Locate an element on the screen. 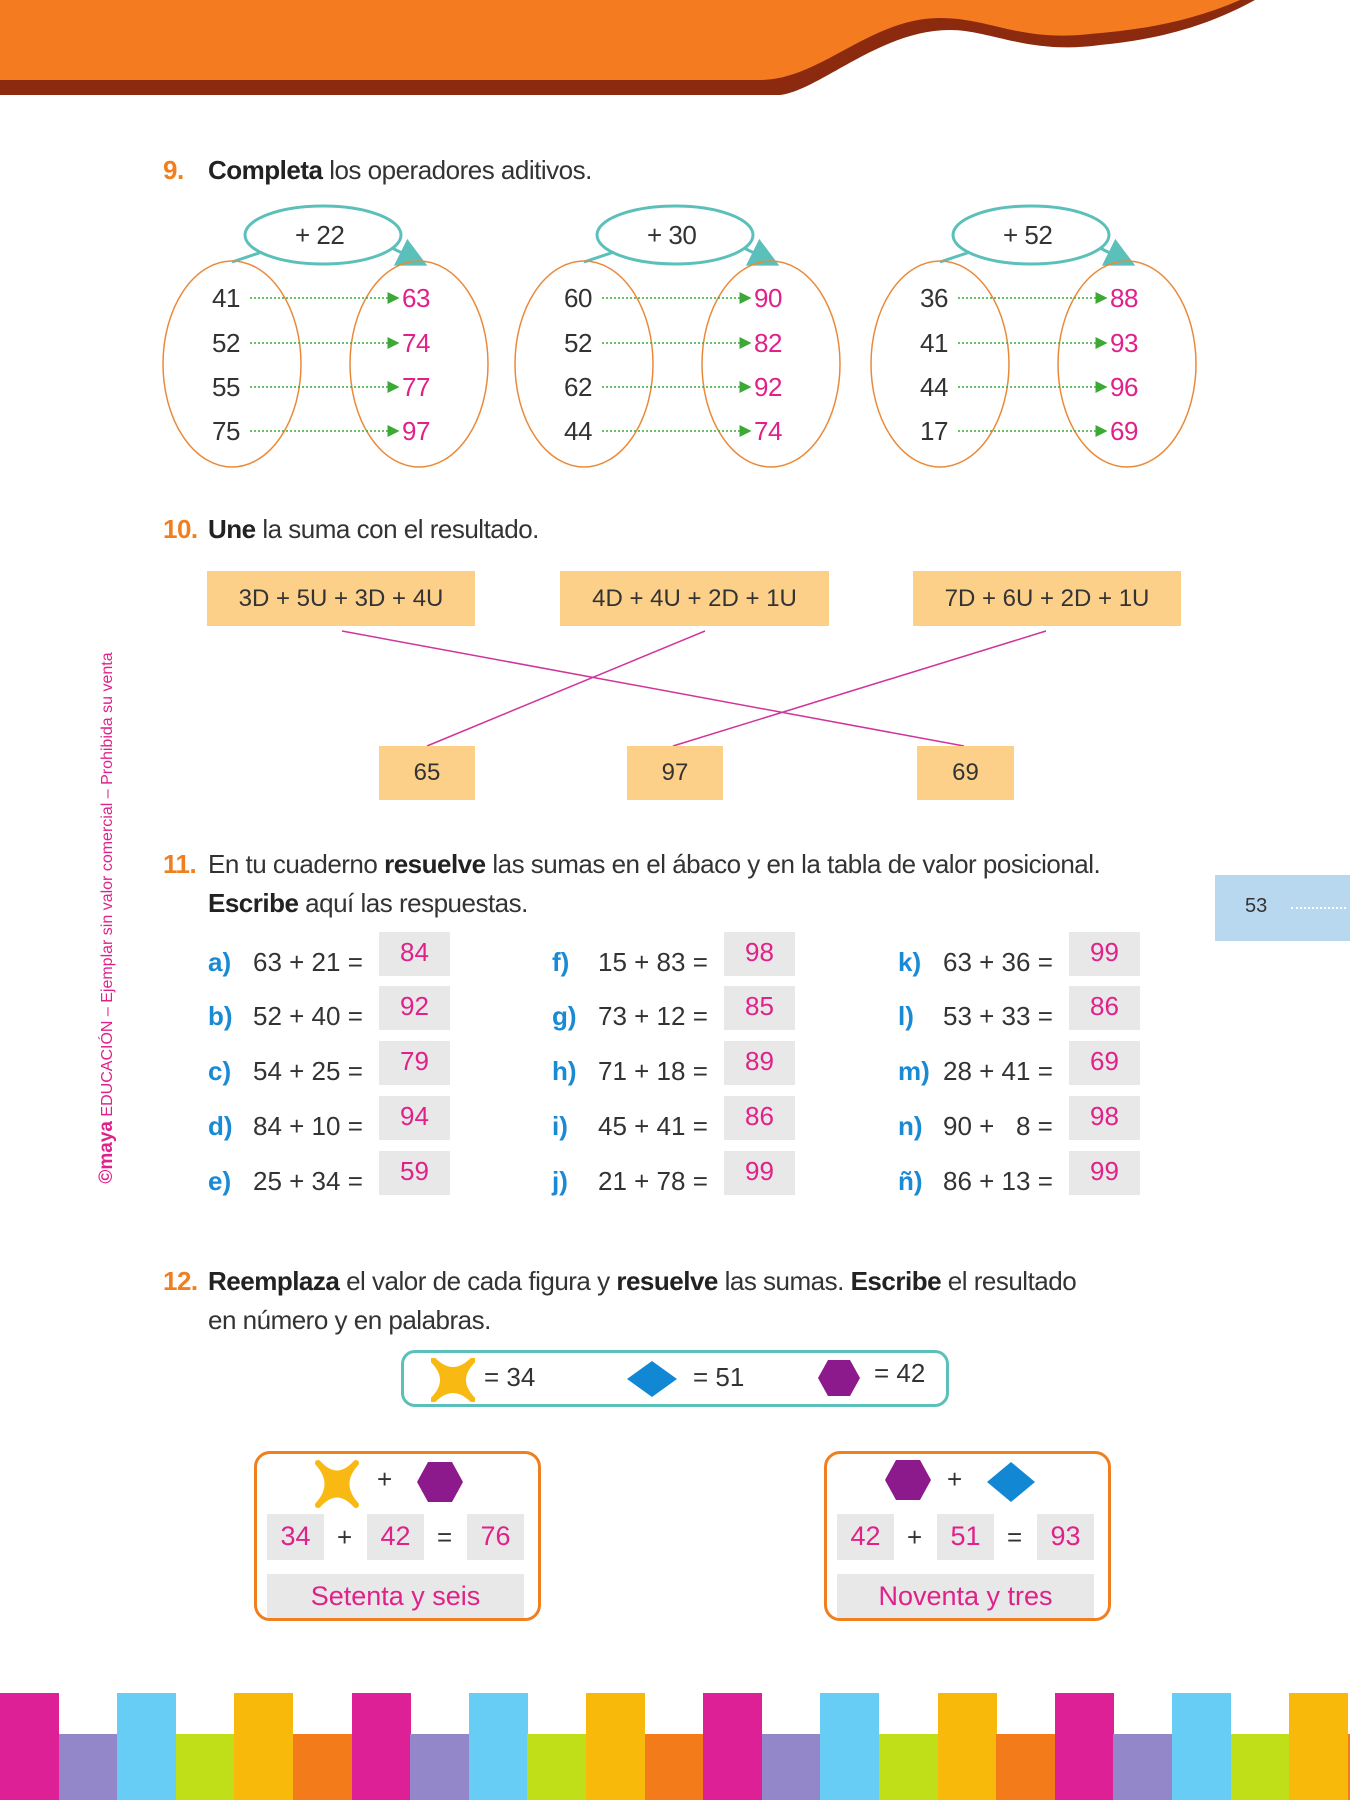 This screenshot has width=1350, height=1800. item-letter: n) is located at coordinates (910, 1126).